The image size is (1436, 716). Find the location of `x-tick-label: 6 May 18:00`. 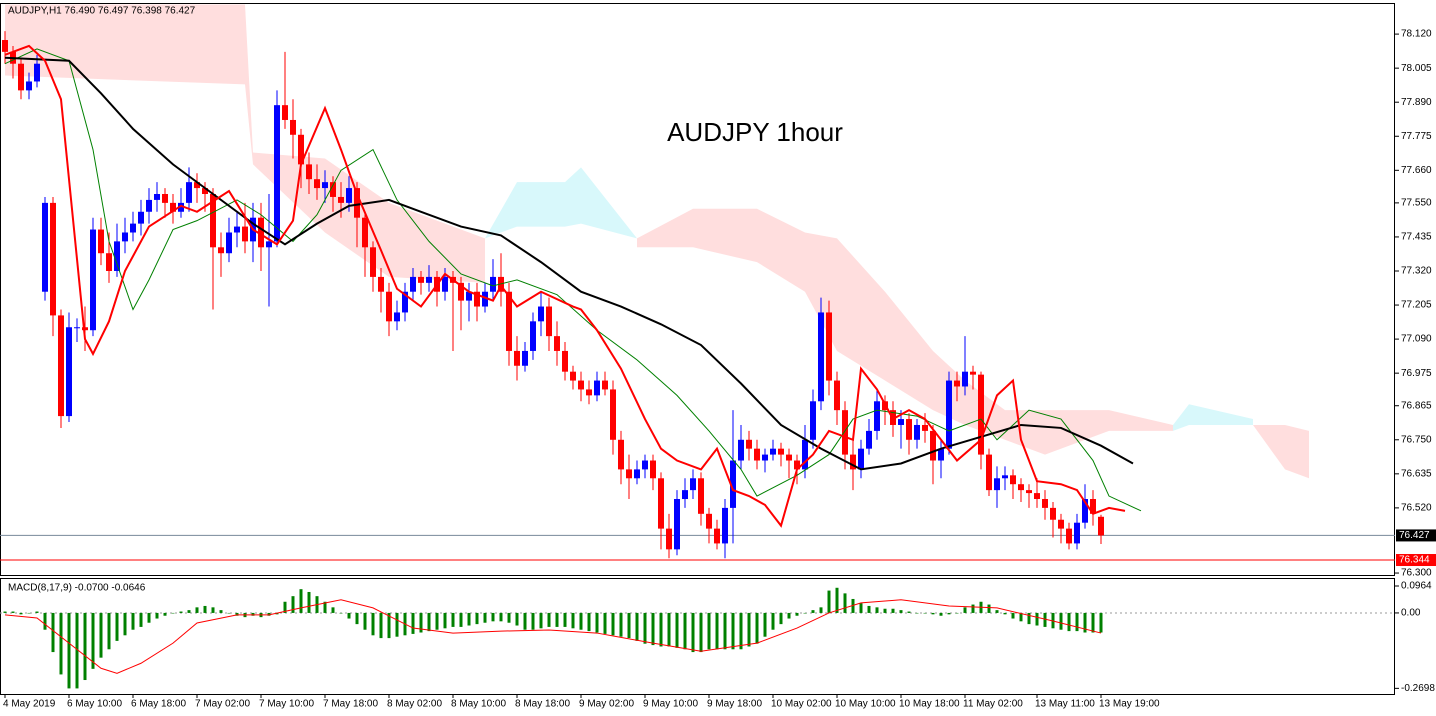

x-tick-label: 6 May 18:00 is located at coordinates (158, 704).